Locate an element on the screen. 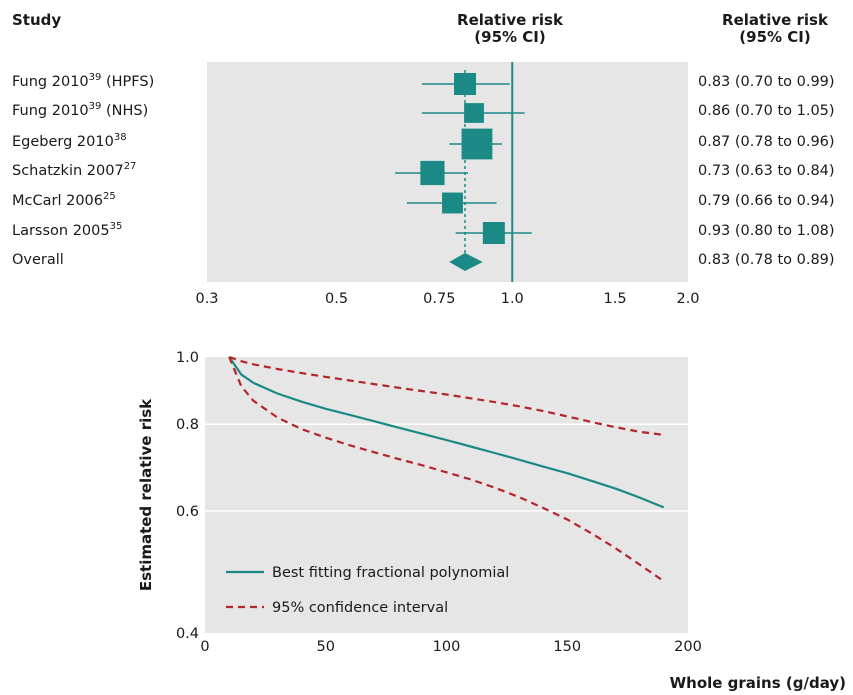 Image resolution: width=853 pixels, height=695 pixels. ci-header-line1: Relative risk is located at coordinates (775, 20).